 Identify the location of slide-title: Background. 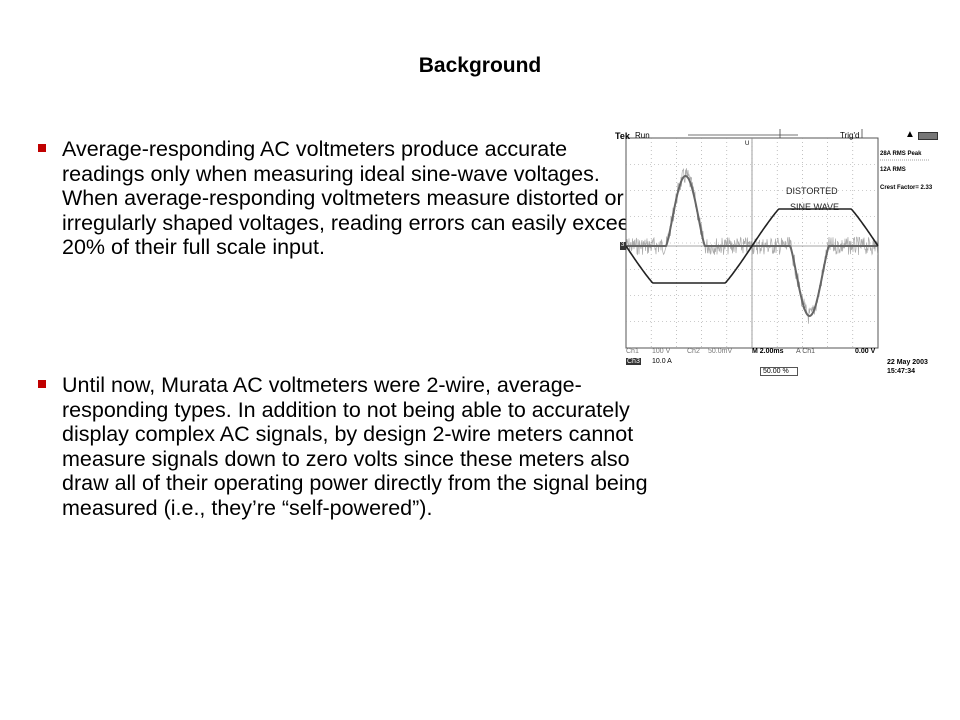
(480, 65).